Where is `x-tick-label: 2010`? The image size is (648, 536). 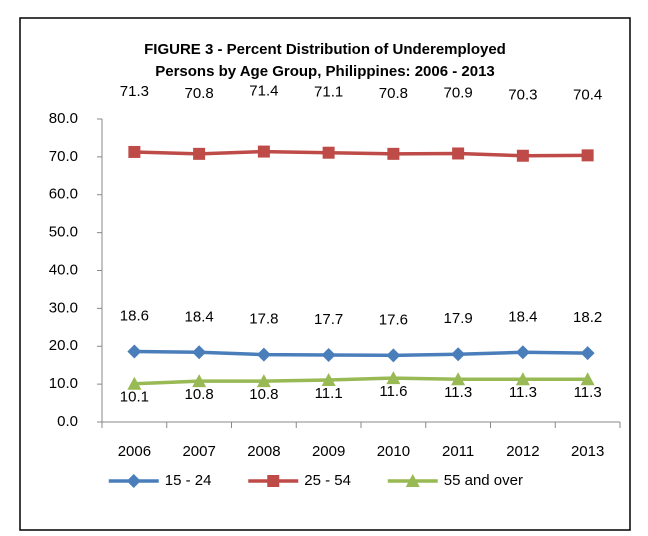 x-tick-label: 2010 is located at coordinates (393, 451).